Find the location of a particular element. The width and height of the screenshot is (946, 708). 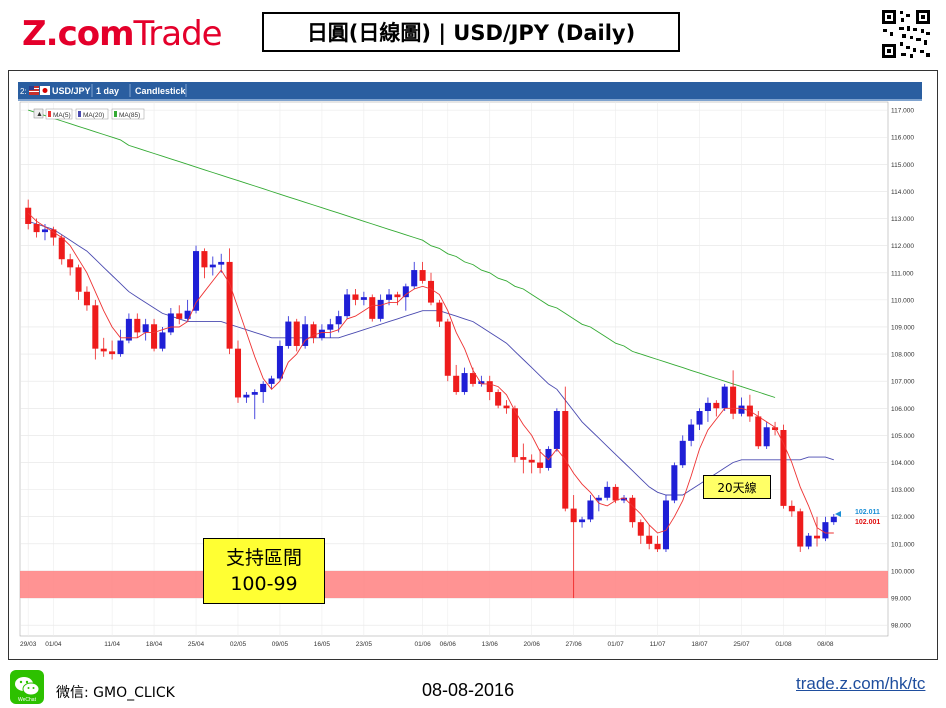

x-tick-label: 23/05 is located at coordinates (364, 644).